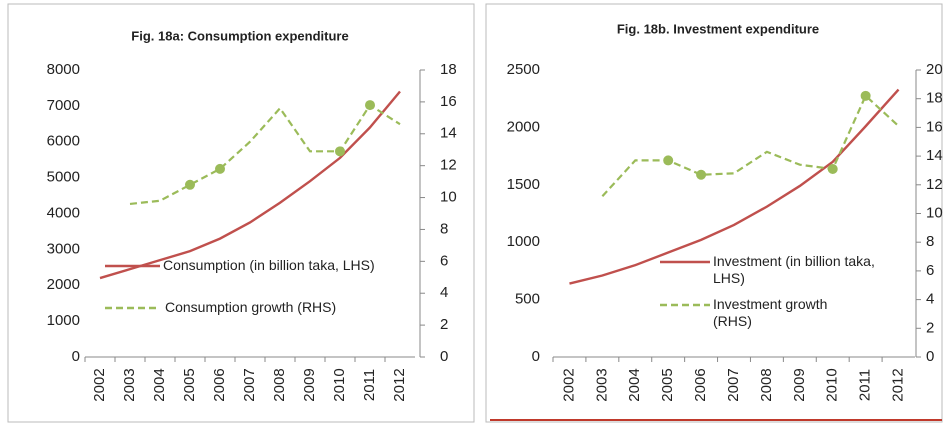 The image size is (946, 423). What do you see at coordinates (251, 307) in the screenshot?
I see `legend-label: Consumption growth (RHS)` at bounding box center [251, 307].